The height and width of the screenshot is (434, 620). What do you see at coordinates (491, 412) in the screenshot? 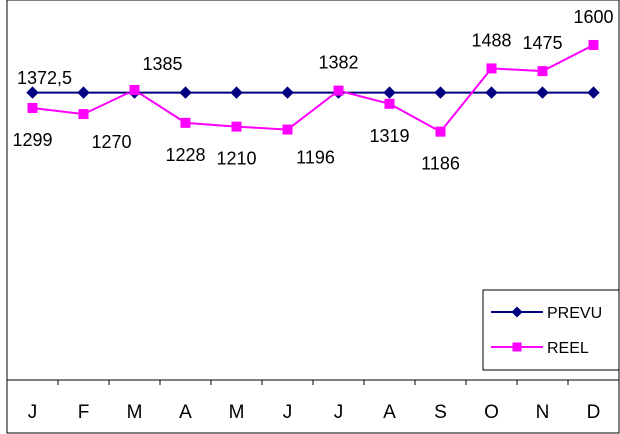
I see `x-tick-label-o: O` at bounding box center [491, 412].